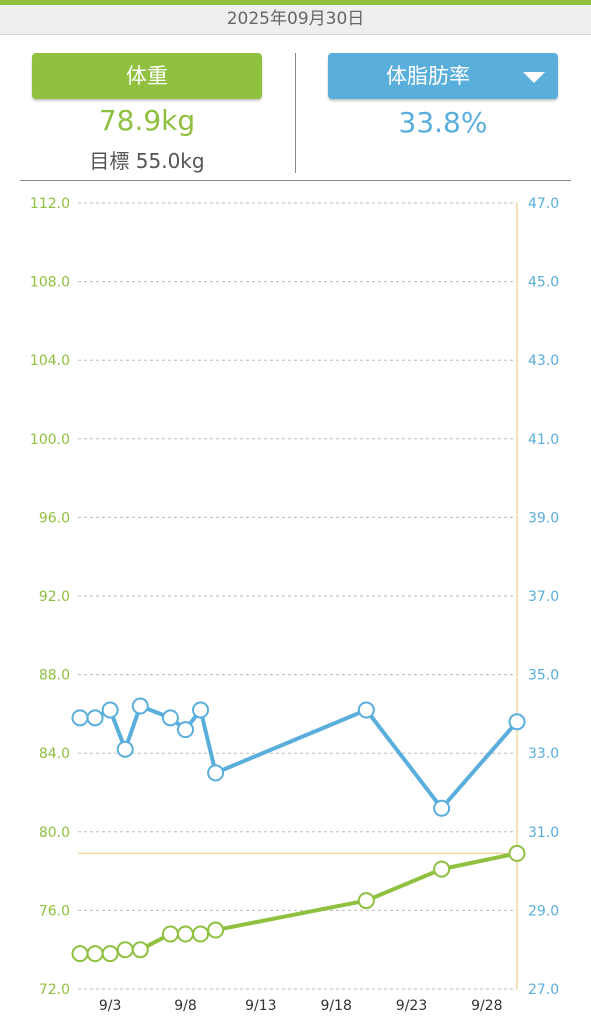 This screenshot has height=1024, width=591. What do you see at coordinates (543, 283) in the screenshot?
I see `right-axis-tick-label: 45.0` at bounding box center [543, 283].